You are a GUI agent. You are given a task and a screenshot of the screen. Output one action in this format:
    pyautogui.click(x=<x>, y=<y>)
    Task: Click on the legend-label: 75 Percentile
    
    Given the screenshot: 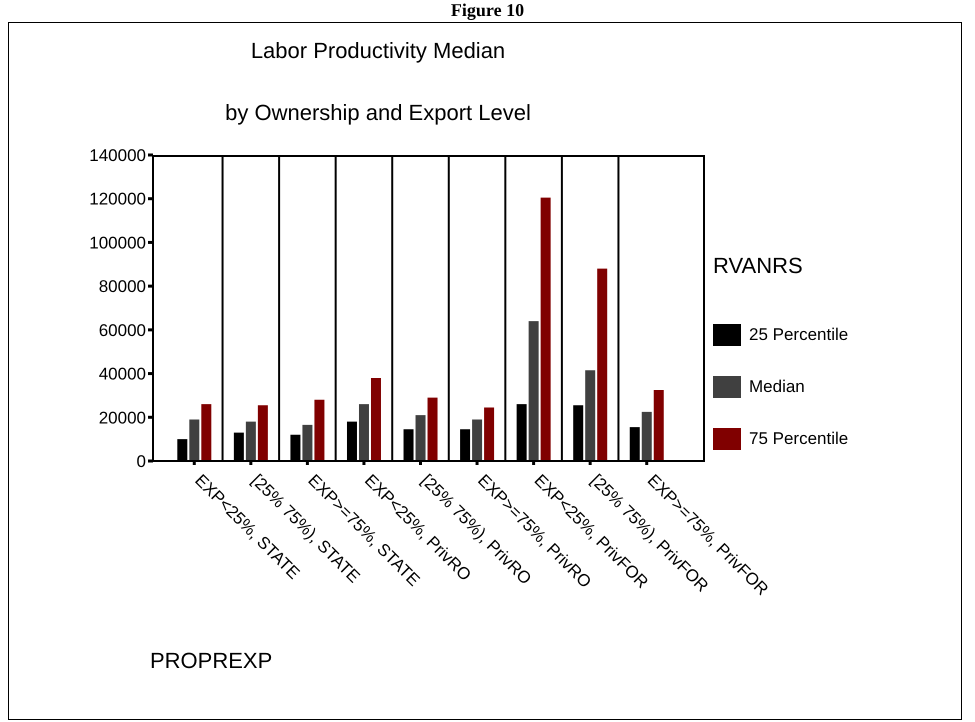 What is the action you would take?
    pyautogui.click(x=798, y=439)
    